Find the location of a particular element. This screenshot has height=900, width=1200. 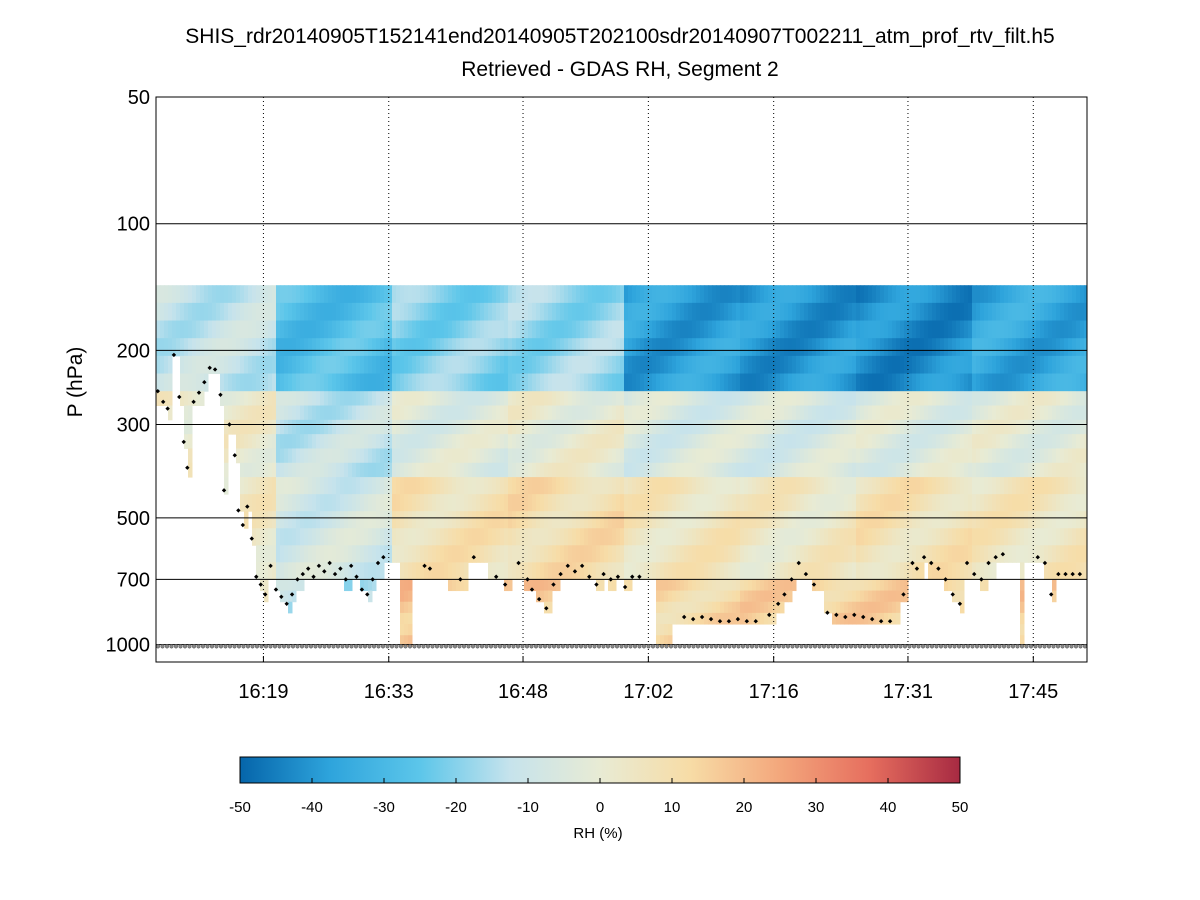

cloud-top-point is located at coordinates (603, 574).